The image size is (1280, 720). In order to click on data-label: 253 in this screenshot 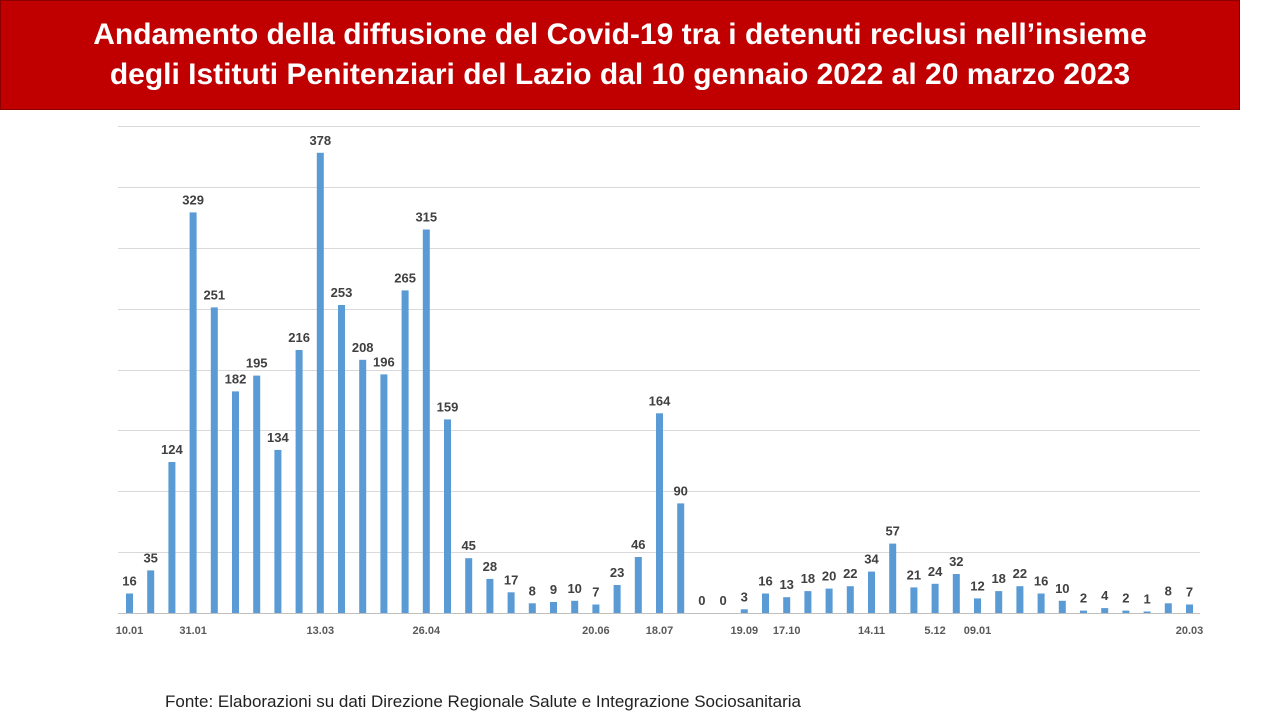, I will do `click(342, 292)`.